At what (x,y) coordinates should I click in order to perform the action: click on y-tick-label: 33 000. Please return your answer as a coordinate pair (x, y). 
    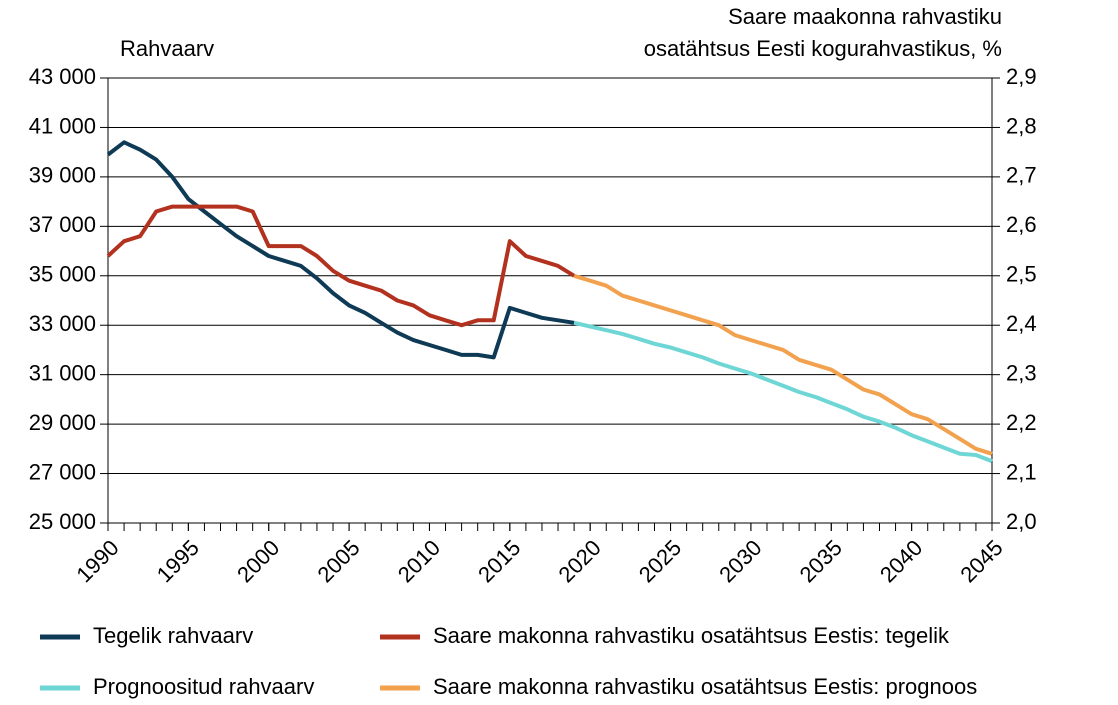
    Looking at the image, I should click on (62, 323).